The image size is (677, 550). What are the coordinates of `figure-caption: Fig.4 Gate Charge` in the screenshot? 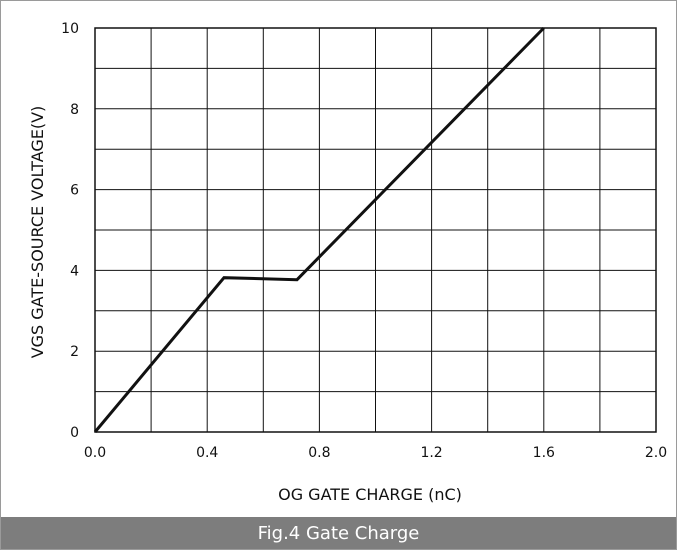 It's located at (338, 533).